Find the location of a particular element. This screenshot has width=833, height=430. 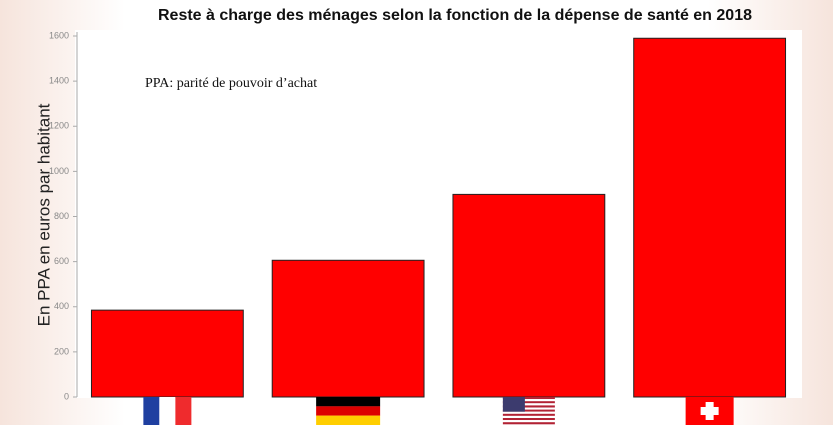

y-tick-label: 0 is located at coordinates (66, 396).